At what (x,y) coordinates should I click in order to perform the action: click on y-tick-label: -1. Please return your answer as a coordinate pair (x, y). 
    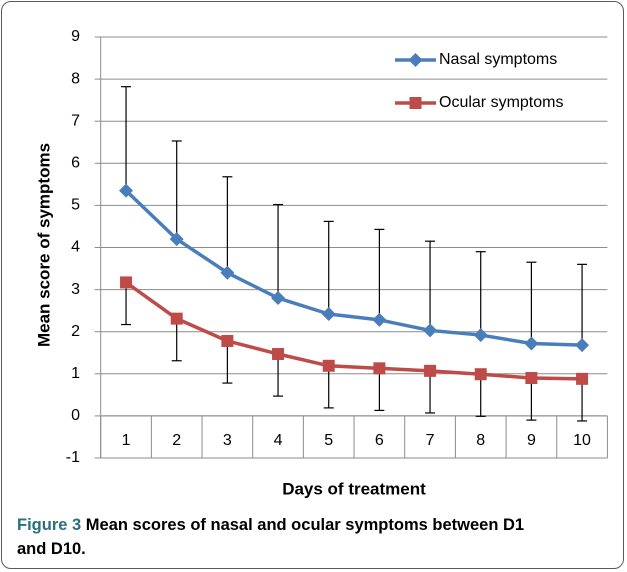
    Looking at the image, I should click on (73, 457).